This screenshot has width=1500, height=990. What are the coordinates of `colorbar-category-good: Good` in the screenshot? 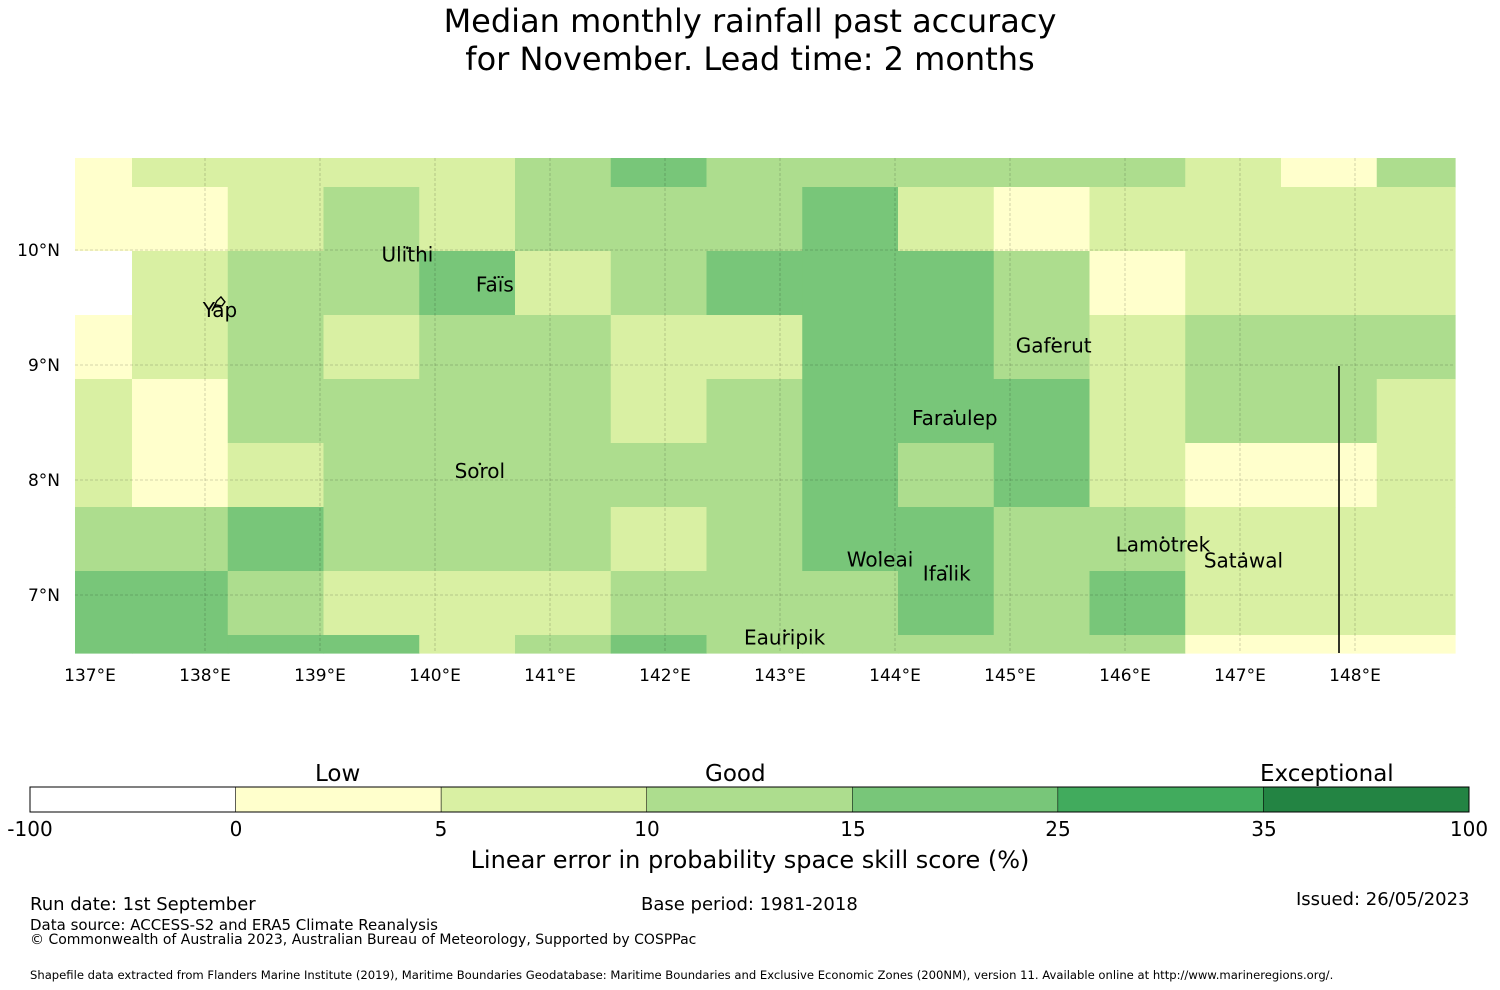 It's located at (735, 774).